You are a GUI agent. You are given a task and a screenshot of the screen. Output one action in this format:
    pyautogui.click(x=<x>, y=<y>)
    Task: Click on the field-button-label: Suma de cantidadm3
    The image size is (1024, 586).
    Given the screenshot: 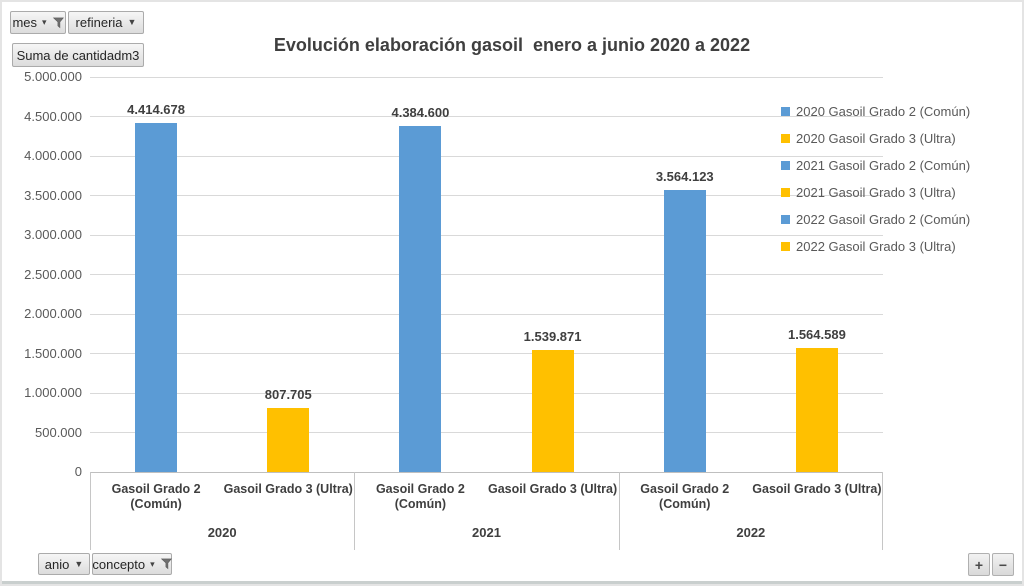 What is the action you would take?
    pyautogui.click(x=78, y=55)
    